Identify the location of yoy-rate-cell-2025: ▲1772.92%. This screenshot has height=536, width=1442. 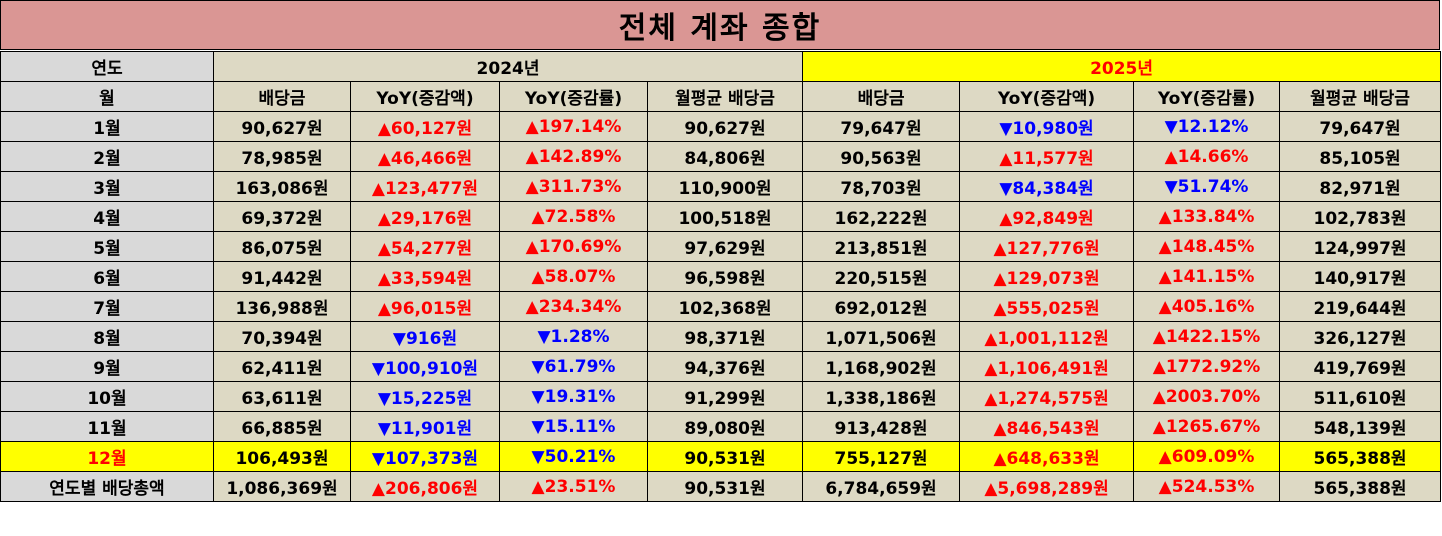
(1207, 366).